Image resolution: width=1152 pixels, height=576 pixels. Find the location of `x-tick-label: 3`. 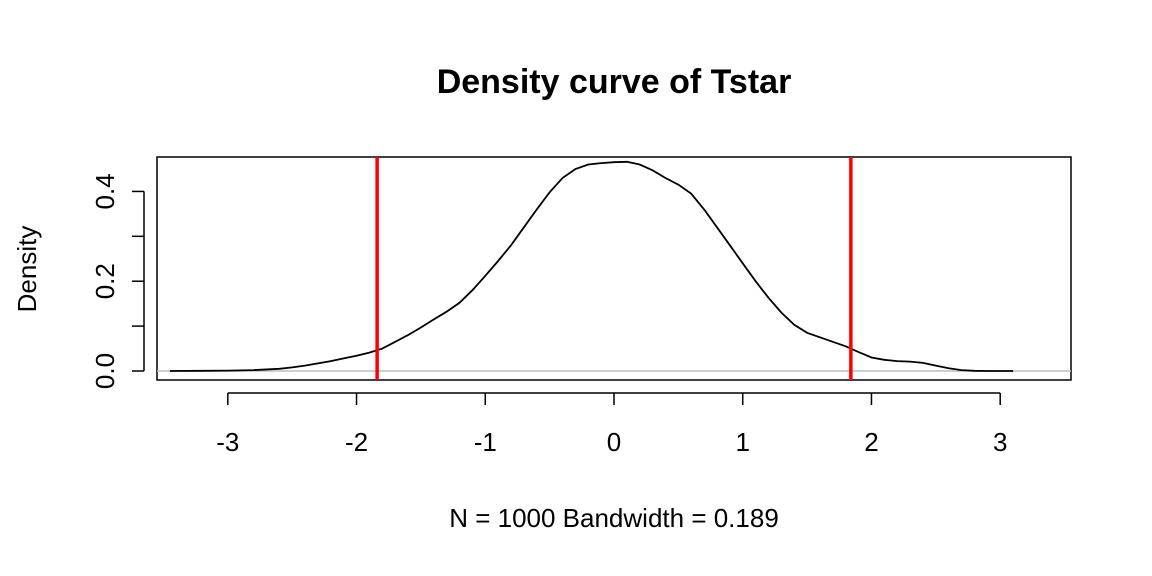

x-tick-label: 3 is located at coordinates (1000, 442).